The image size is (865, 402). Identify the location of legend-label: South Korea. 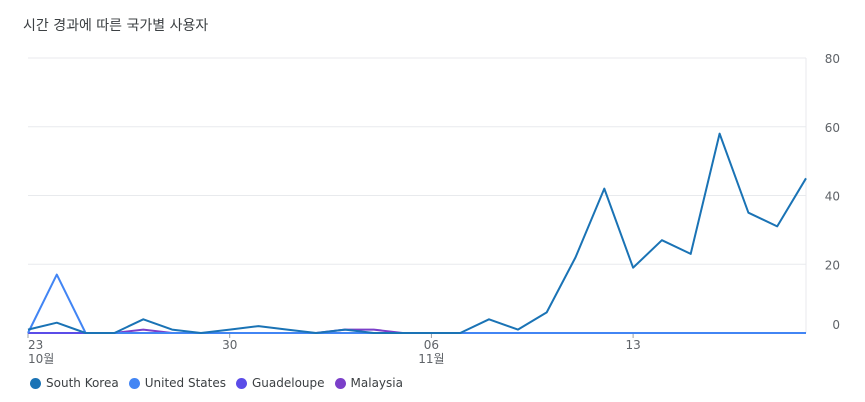
(82, 383).